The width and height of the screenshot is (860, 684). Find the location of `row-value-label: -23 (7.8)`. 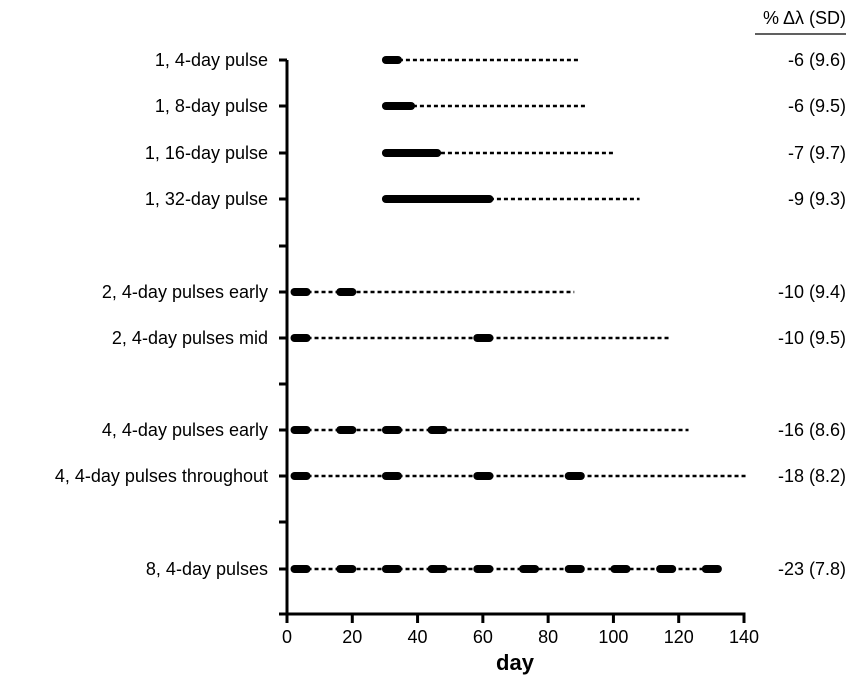

row-value-label: -23 (7.8) is located at coordinates (812, 569).